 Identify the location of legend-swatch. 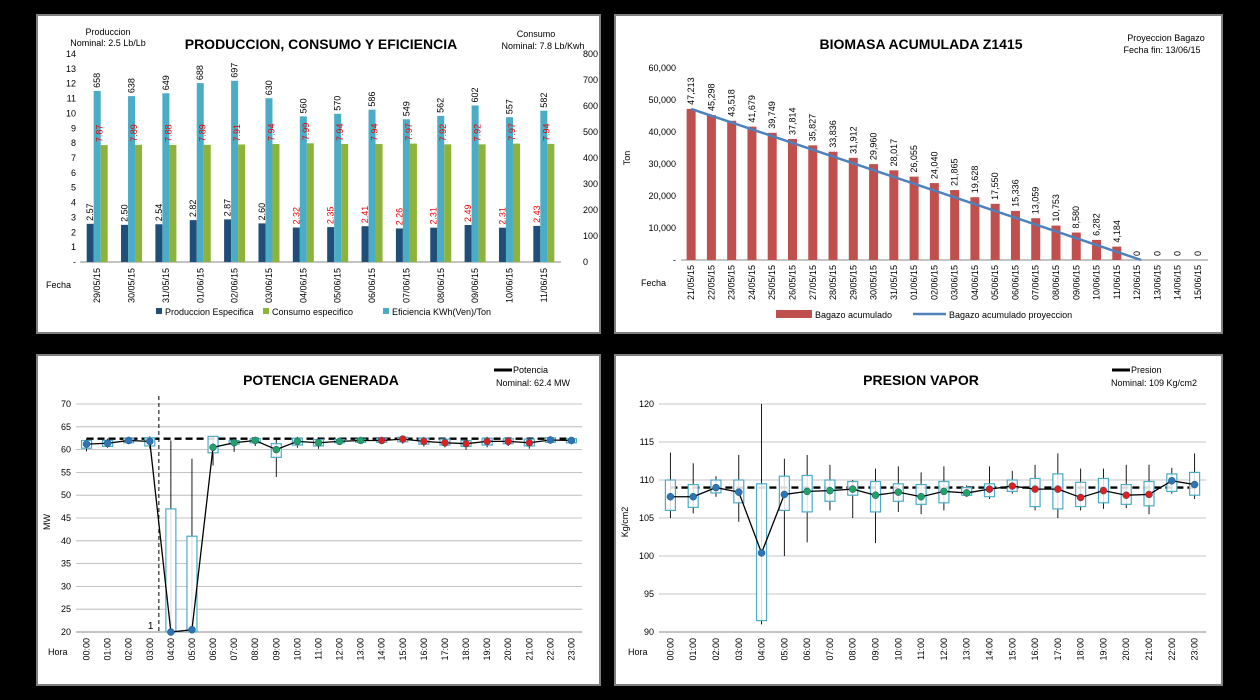
(386, 311).